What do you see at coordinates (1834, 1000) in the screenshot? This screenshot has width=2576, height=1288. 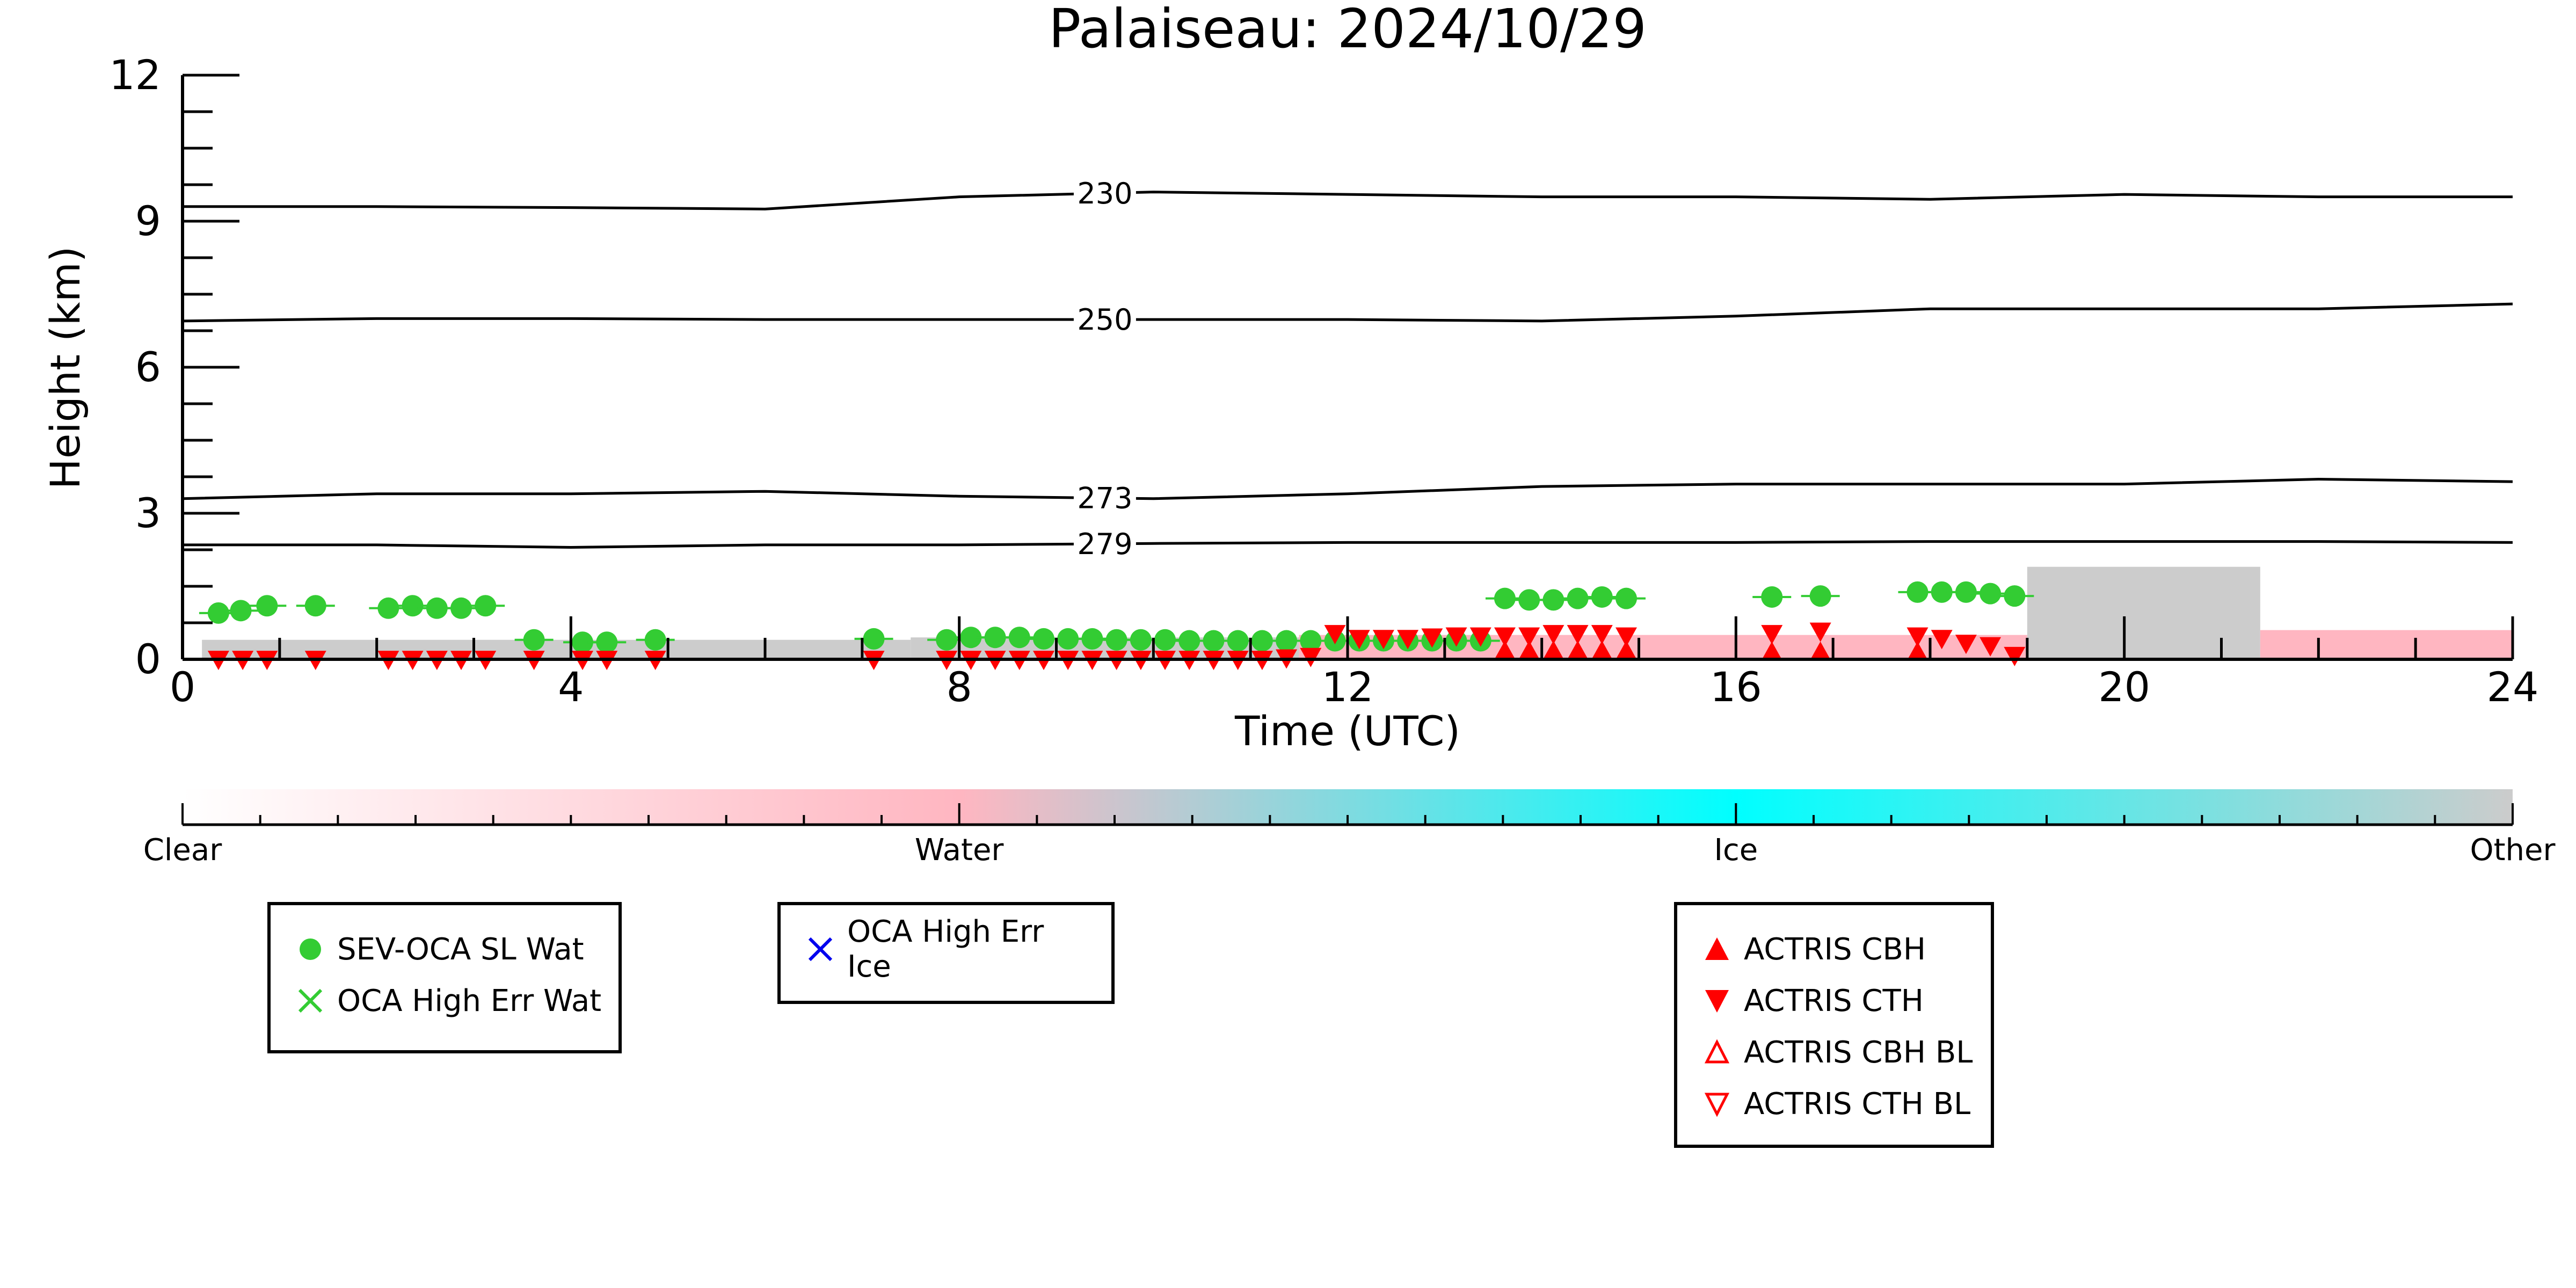 I see `legend-label: ACTRIS CTH` at bounding box center [1834, 1000].